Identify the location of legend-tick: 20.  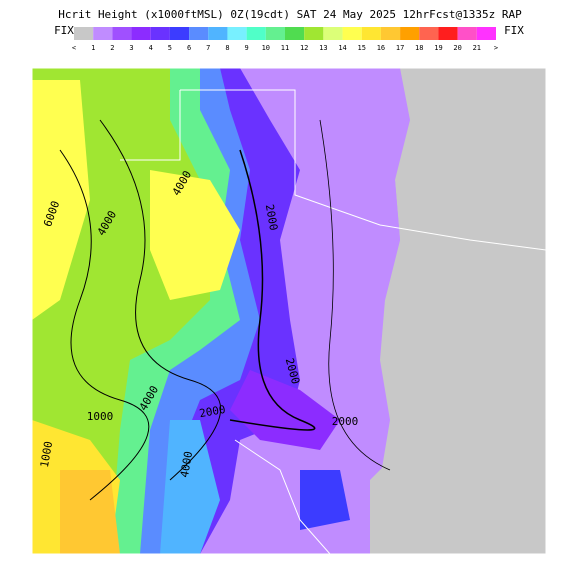
(457, 48).